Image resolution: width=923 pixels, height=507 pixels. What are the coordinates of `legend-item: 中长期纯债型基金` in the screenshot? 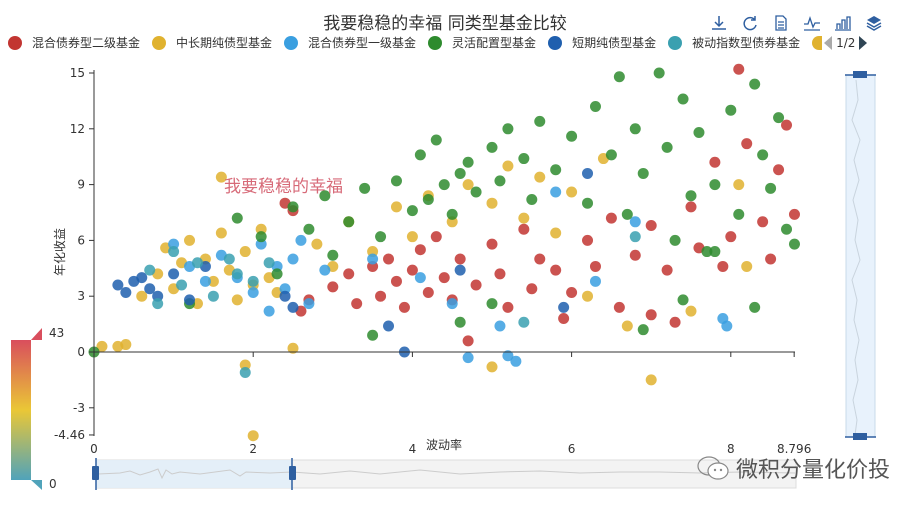 It's located at (212, 42).